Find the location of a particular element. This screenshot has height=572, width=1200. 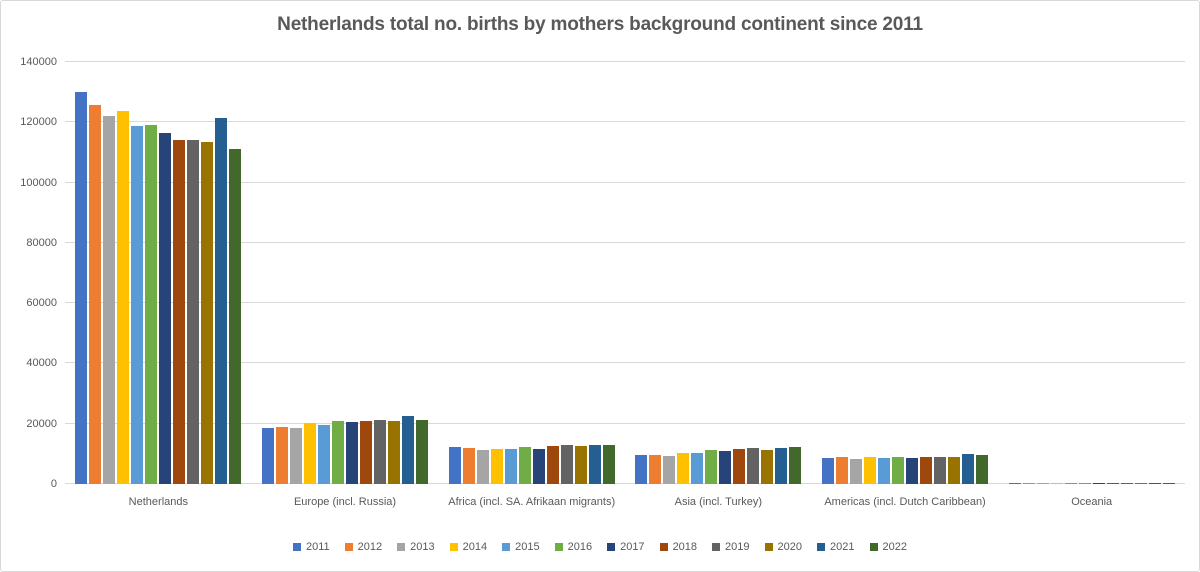

bar-group-netherlands is located at coordinates (158, 273).